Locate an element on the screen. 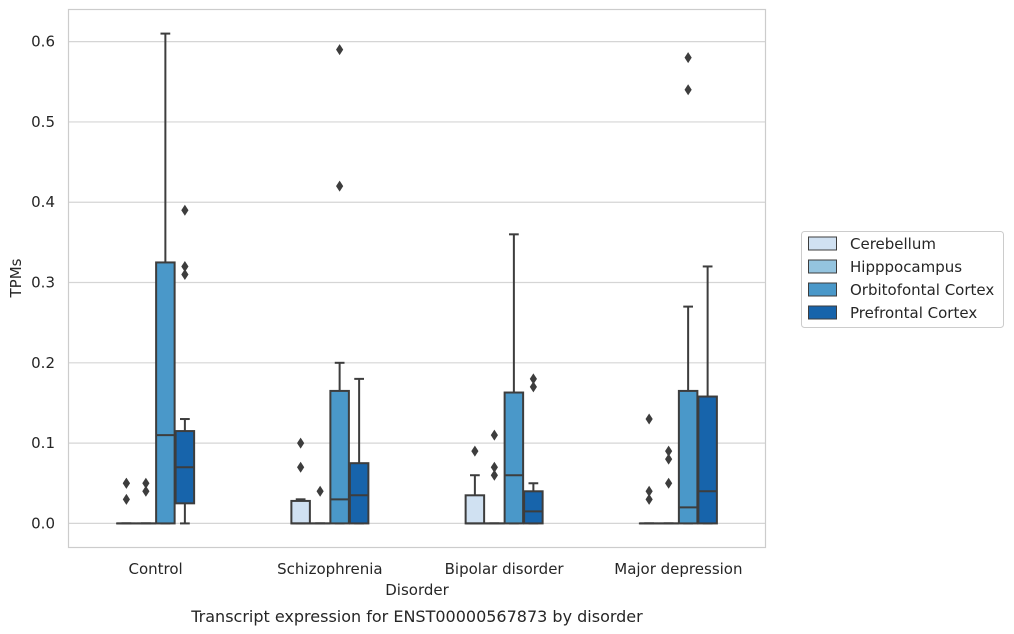 This screenshot has height=634, width=1014. legend-label: Prefrontal Cortex is located at coordinates (913, 313).